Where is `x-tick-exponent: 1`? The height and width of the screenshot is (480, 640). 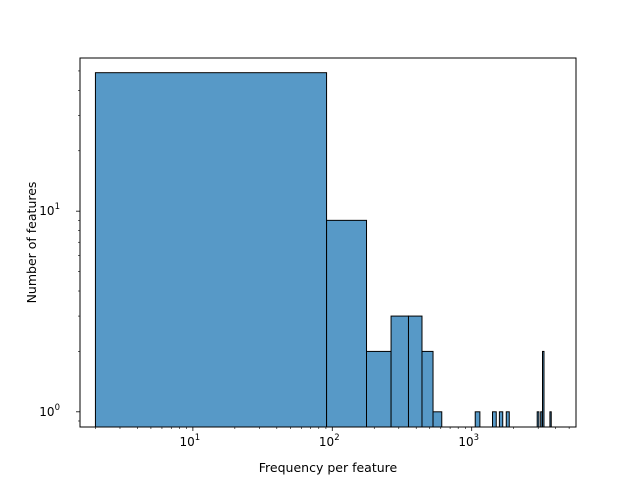 x-tick-exponent: 1 is located at coordinates (197, 438).